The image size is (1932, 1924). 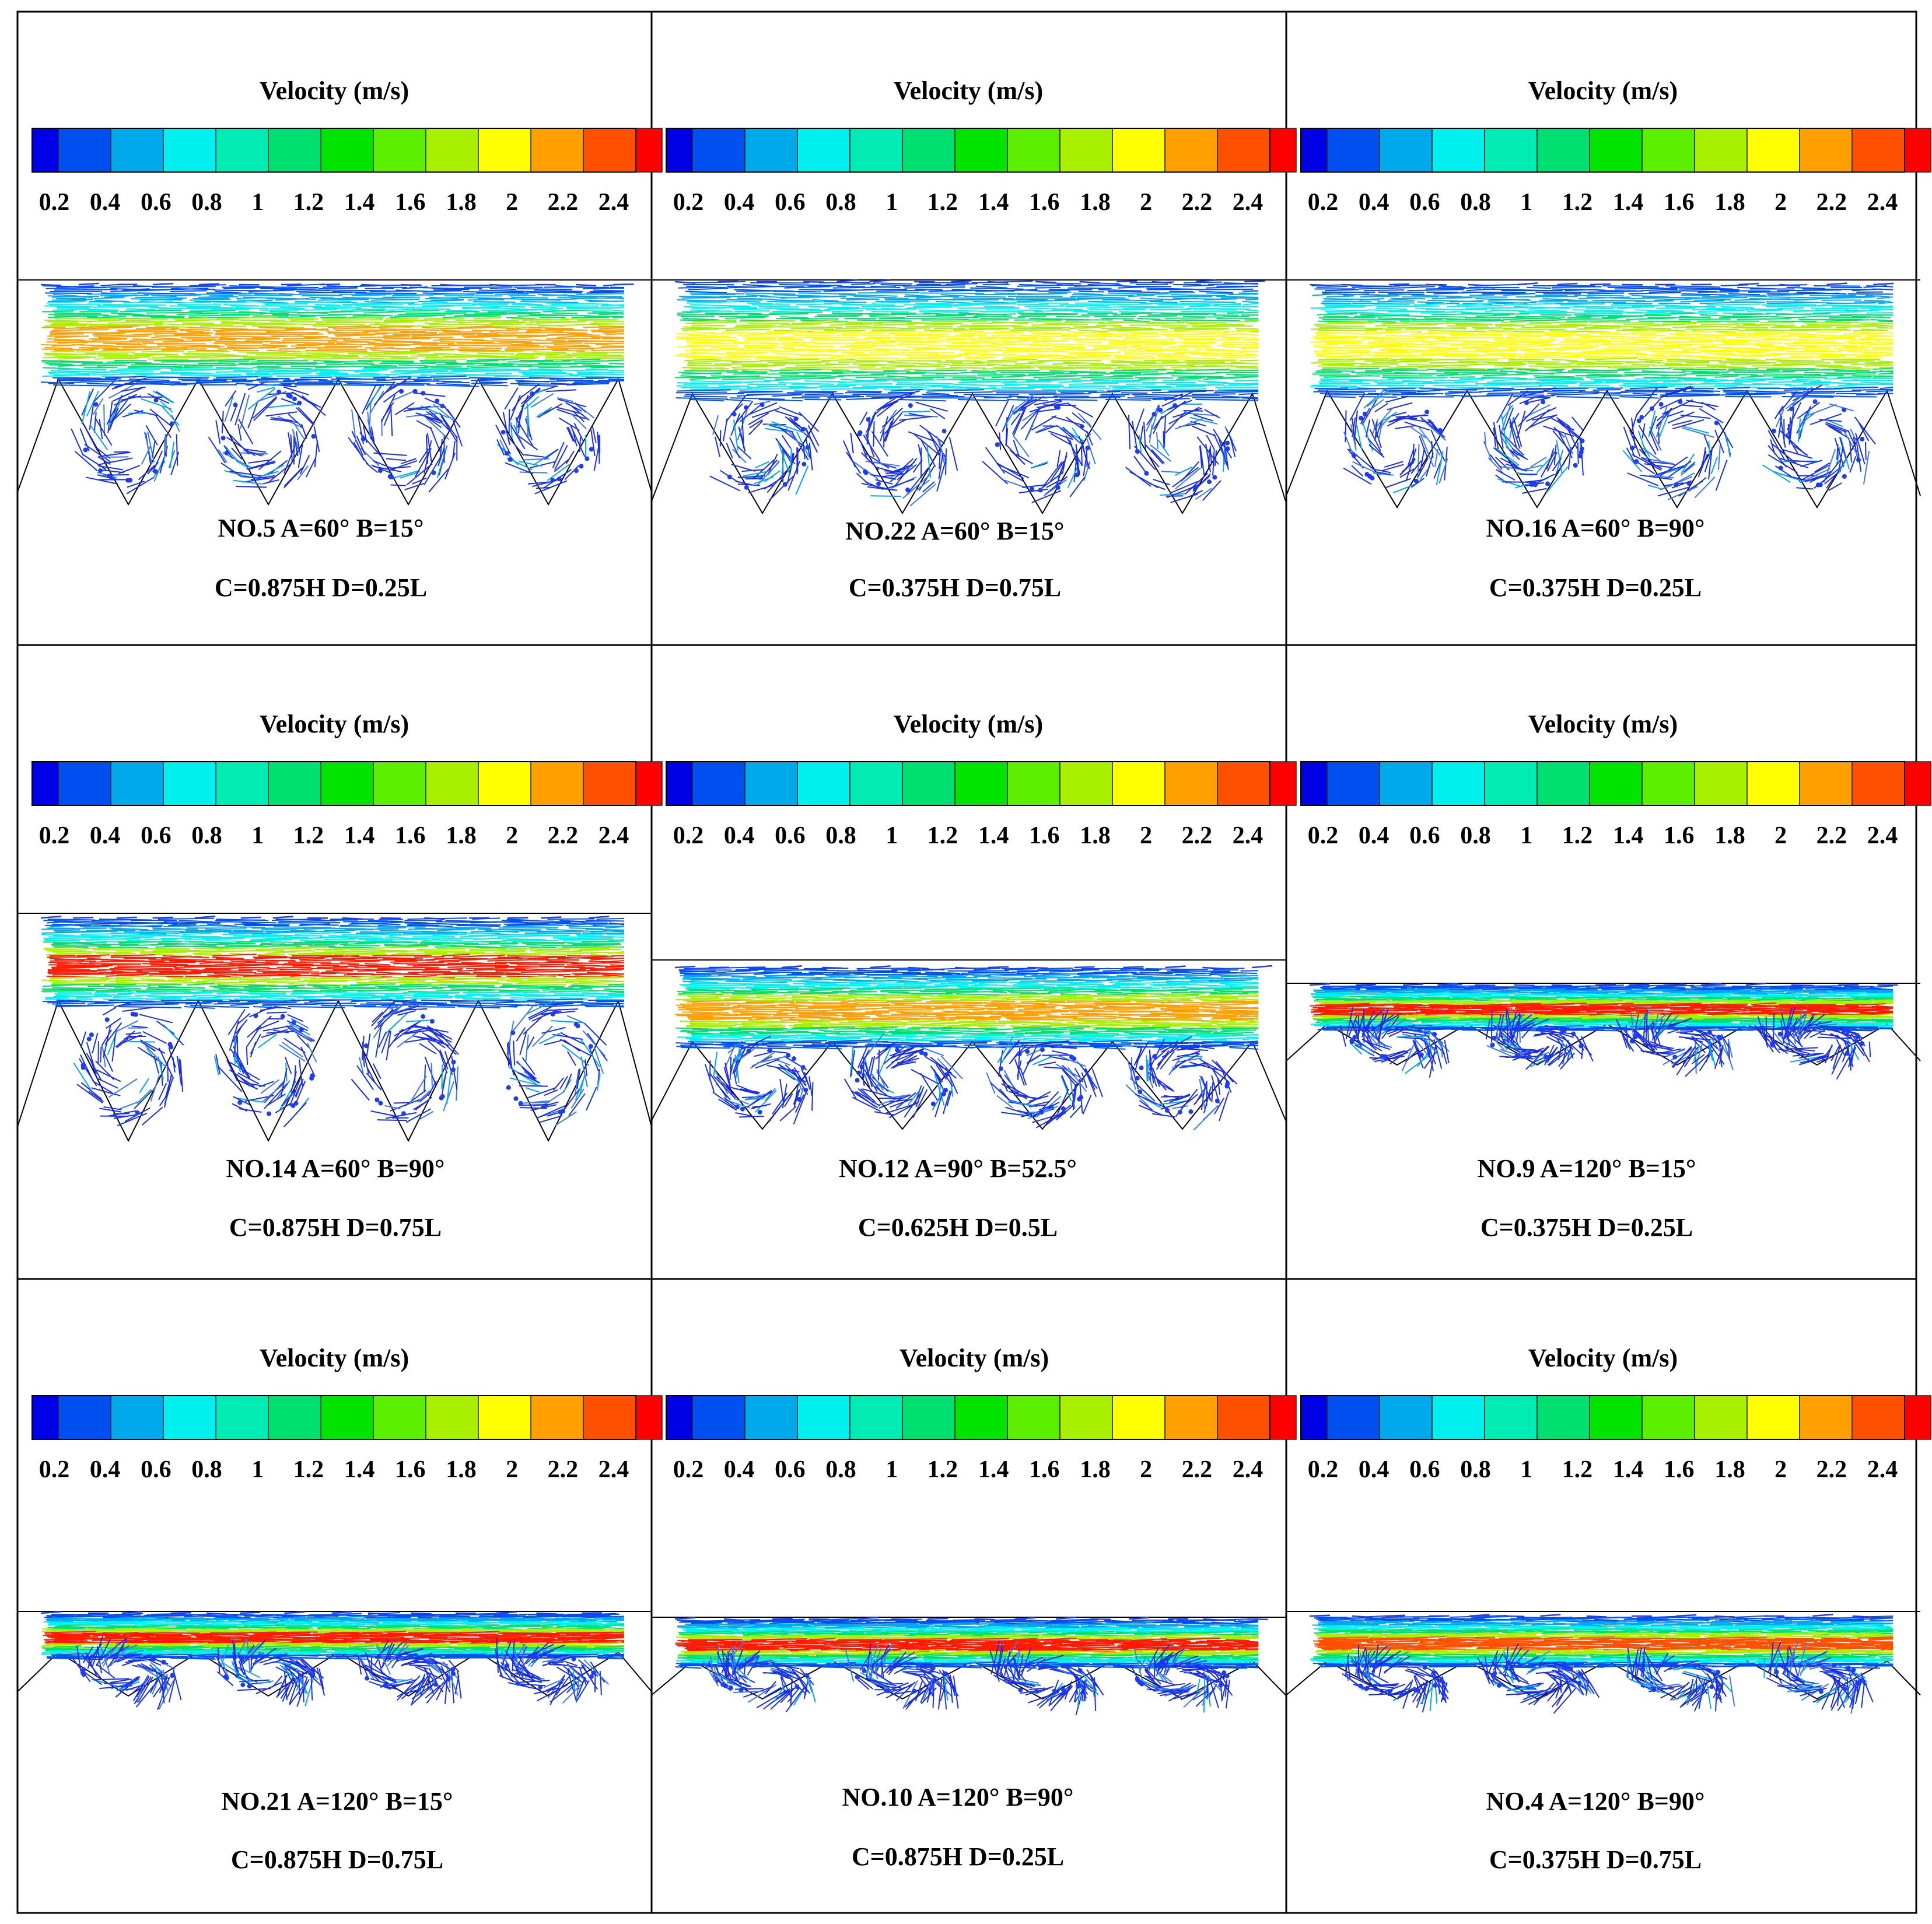 I want to click on surface-vector, so click(x=391, y=918).